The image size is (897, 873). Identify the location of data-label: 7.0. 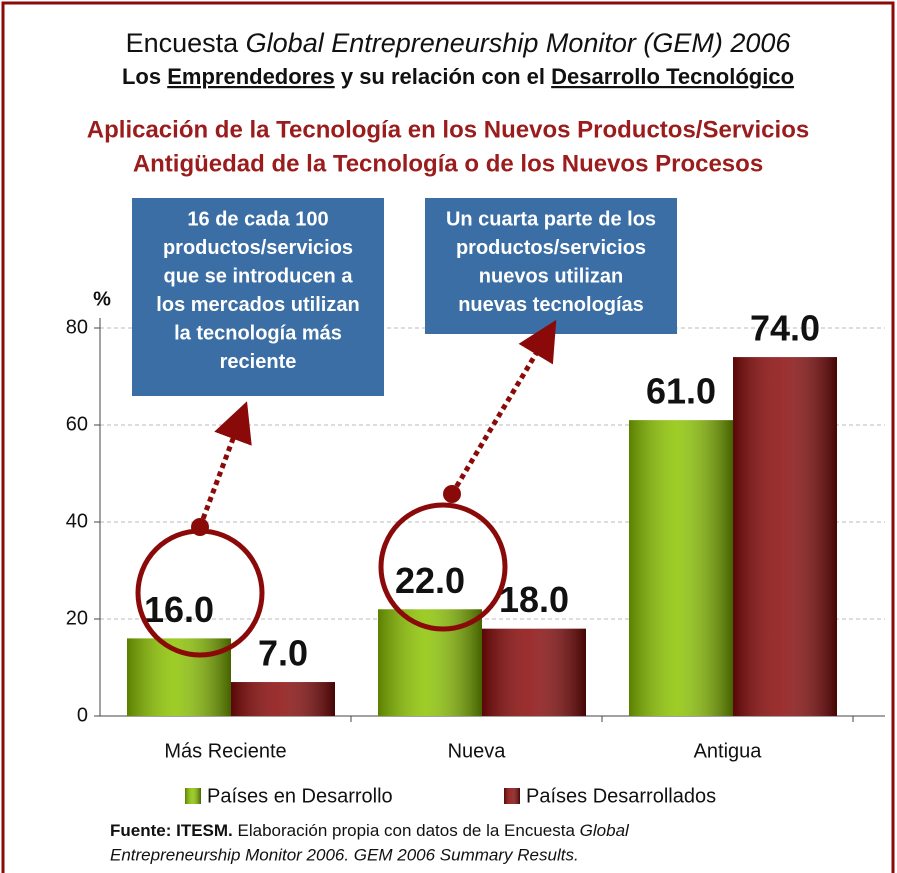
(283, 653).